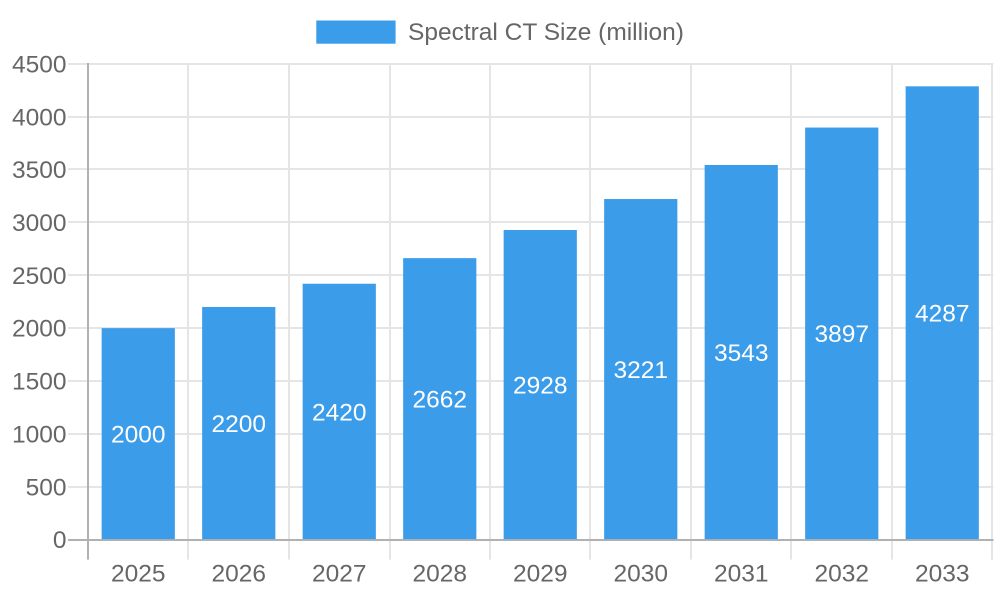  Describe the element at coordinates (439, 574) in the screenshot. I see `svg-text: 2028` at that location.